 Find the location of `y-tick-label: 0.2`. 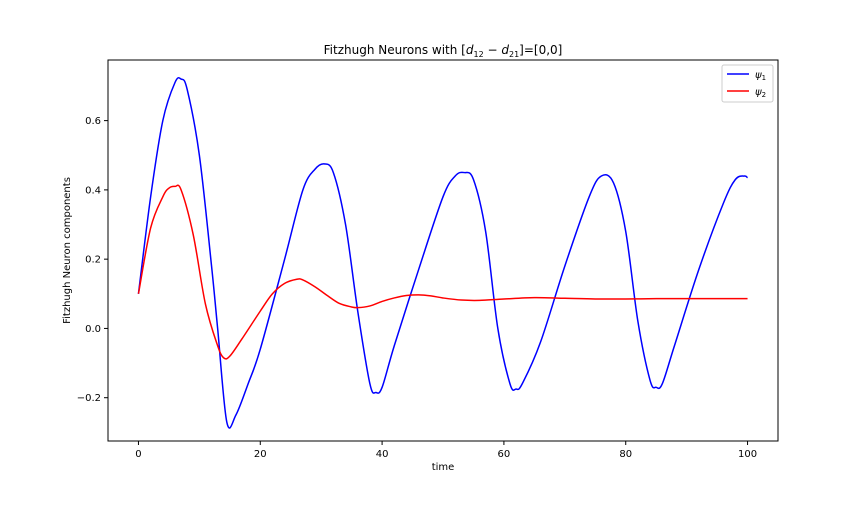

y-tick-label: 0.2 is located at coordinates (93, 260).